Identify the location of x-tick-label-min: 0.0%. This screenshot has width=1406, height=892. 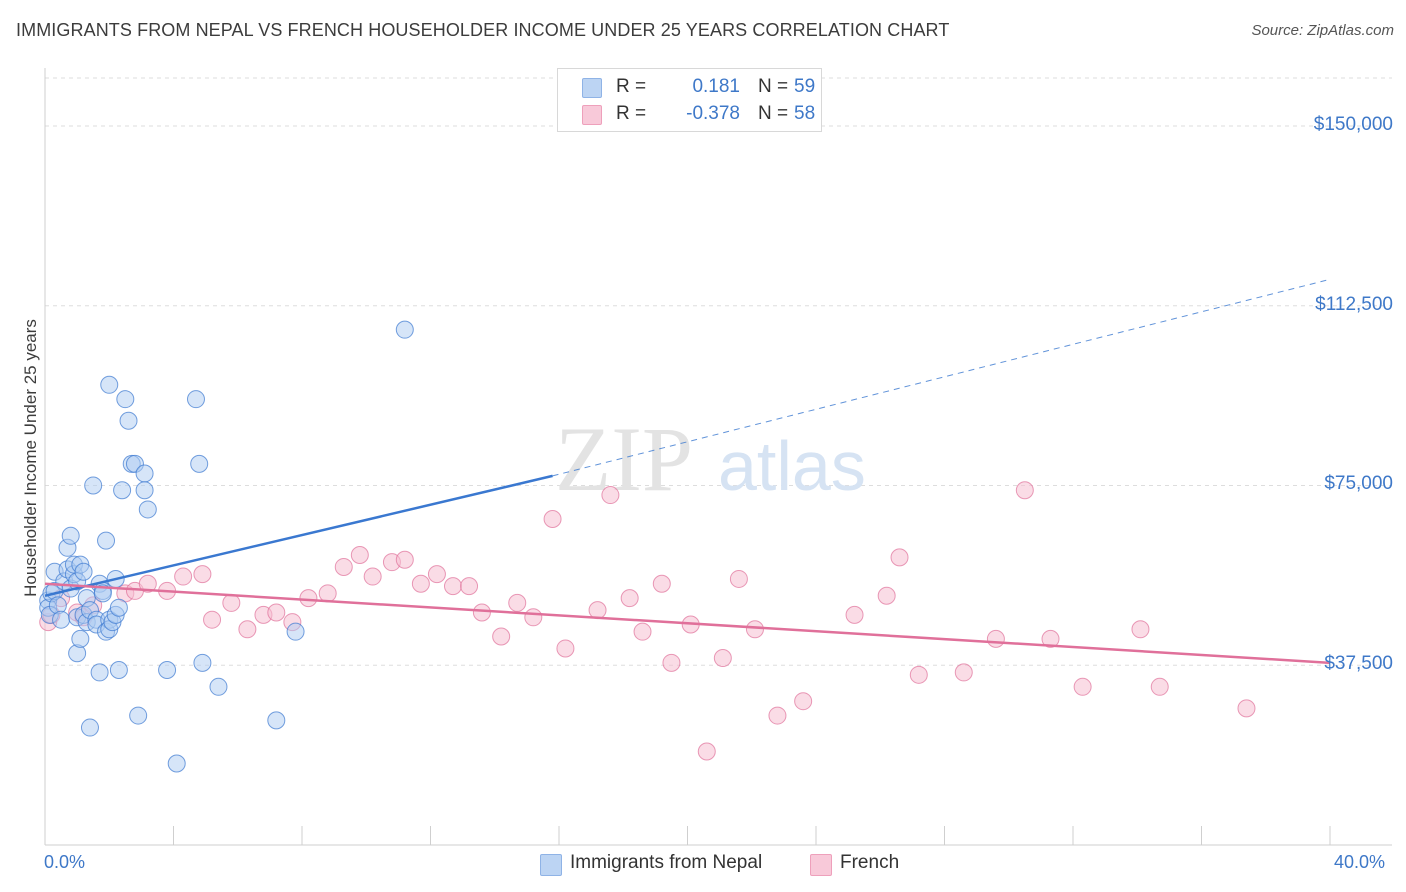
(65, 862).